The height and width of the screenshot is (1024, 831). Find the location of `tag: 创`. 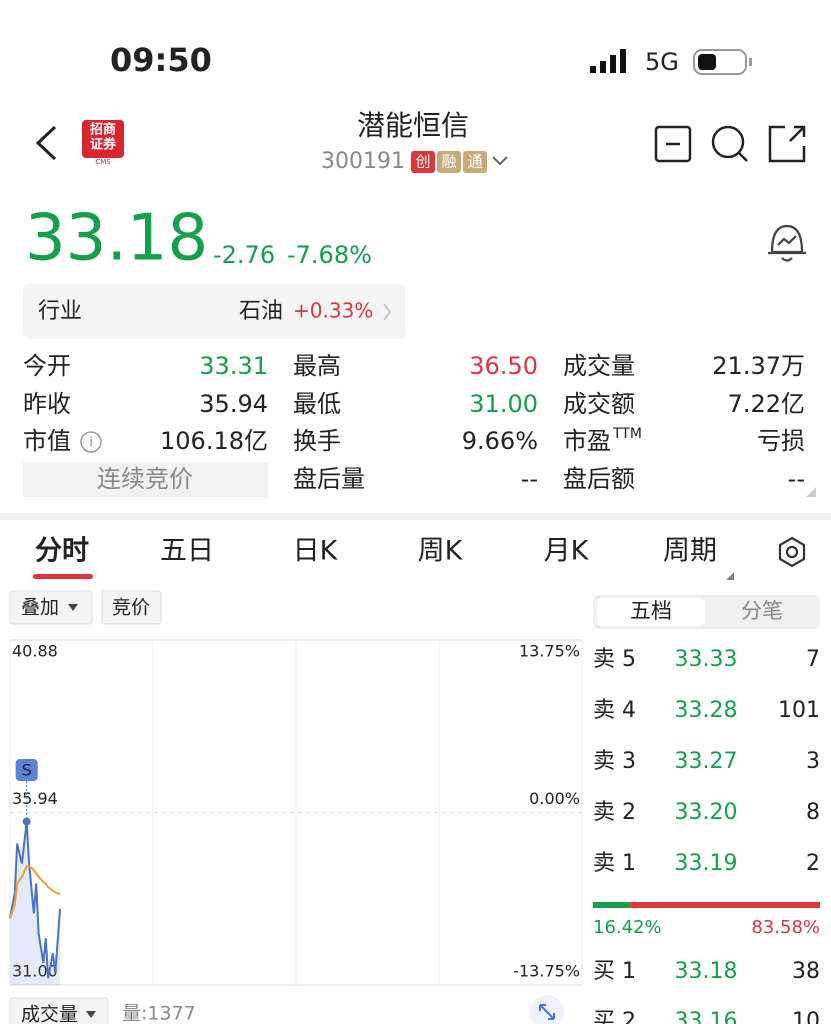

tag: 创 is located at coordinates (422, 162).